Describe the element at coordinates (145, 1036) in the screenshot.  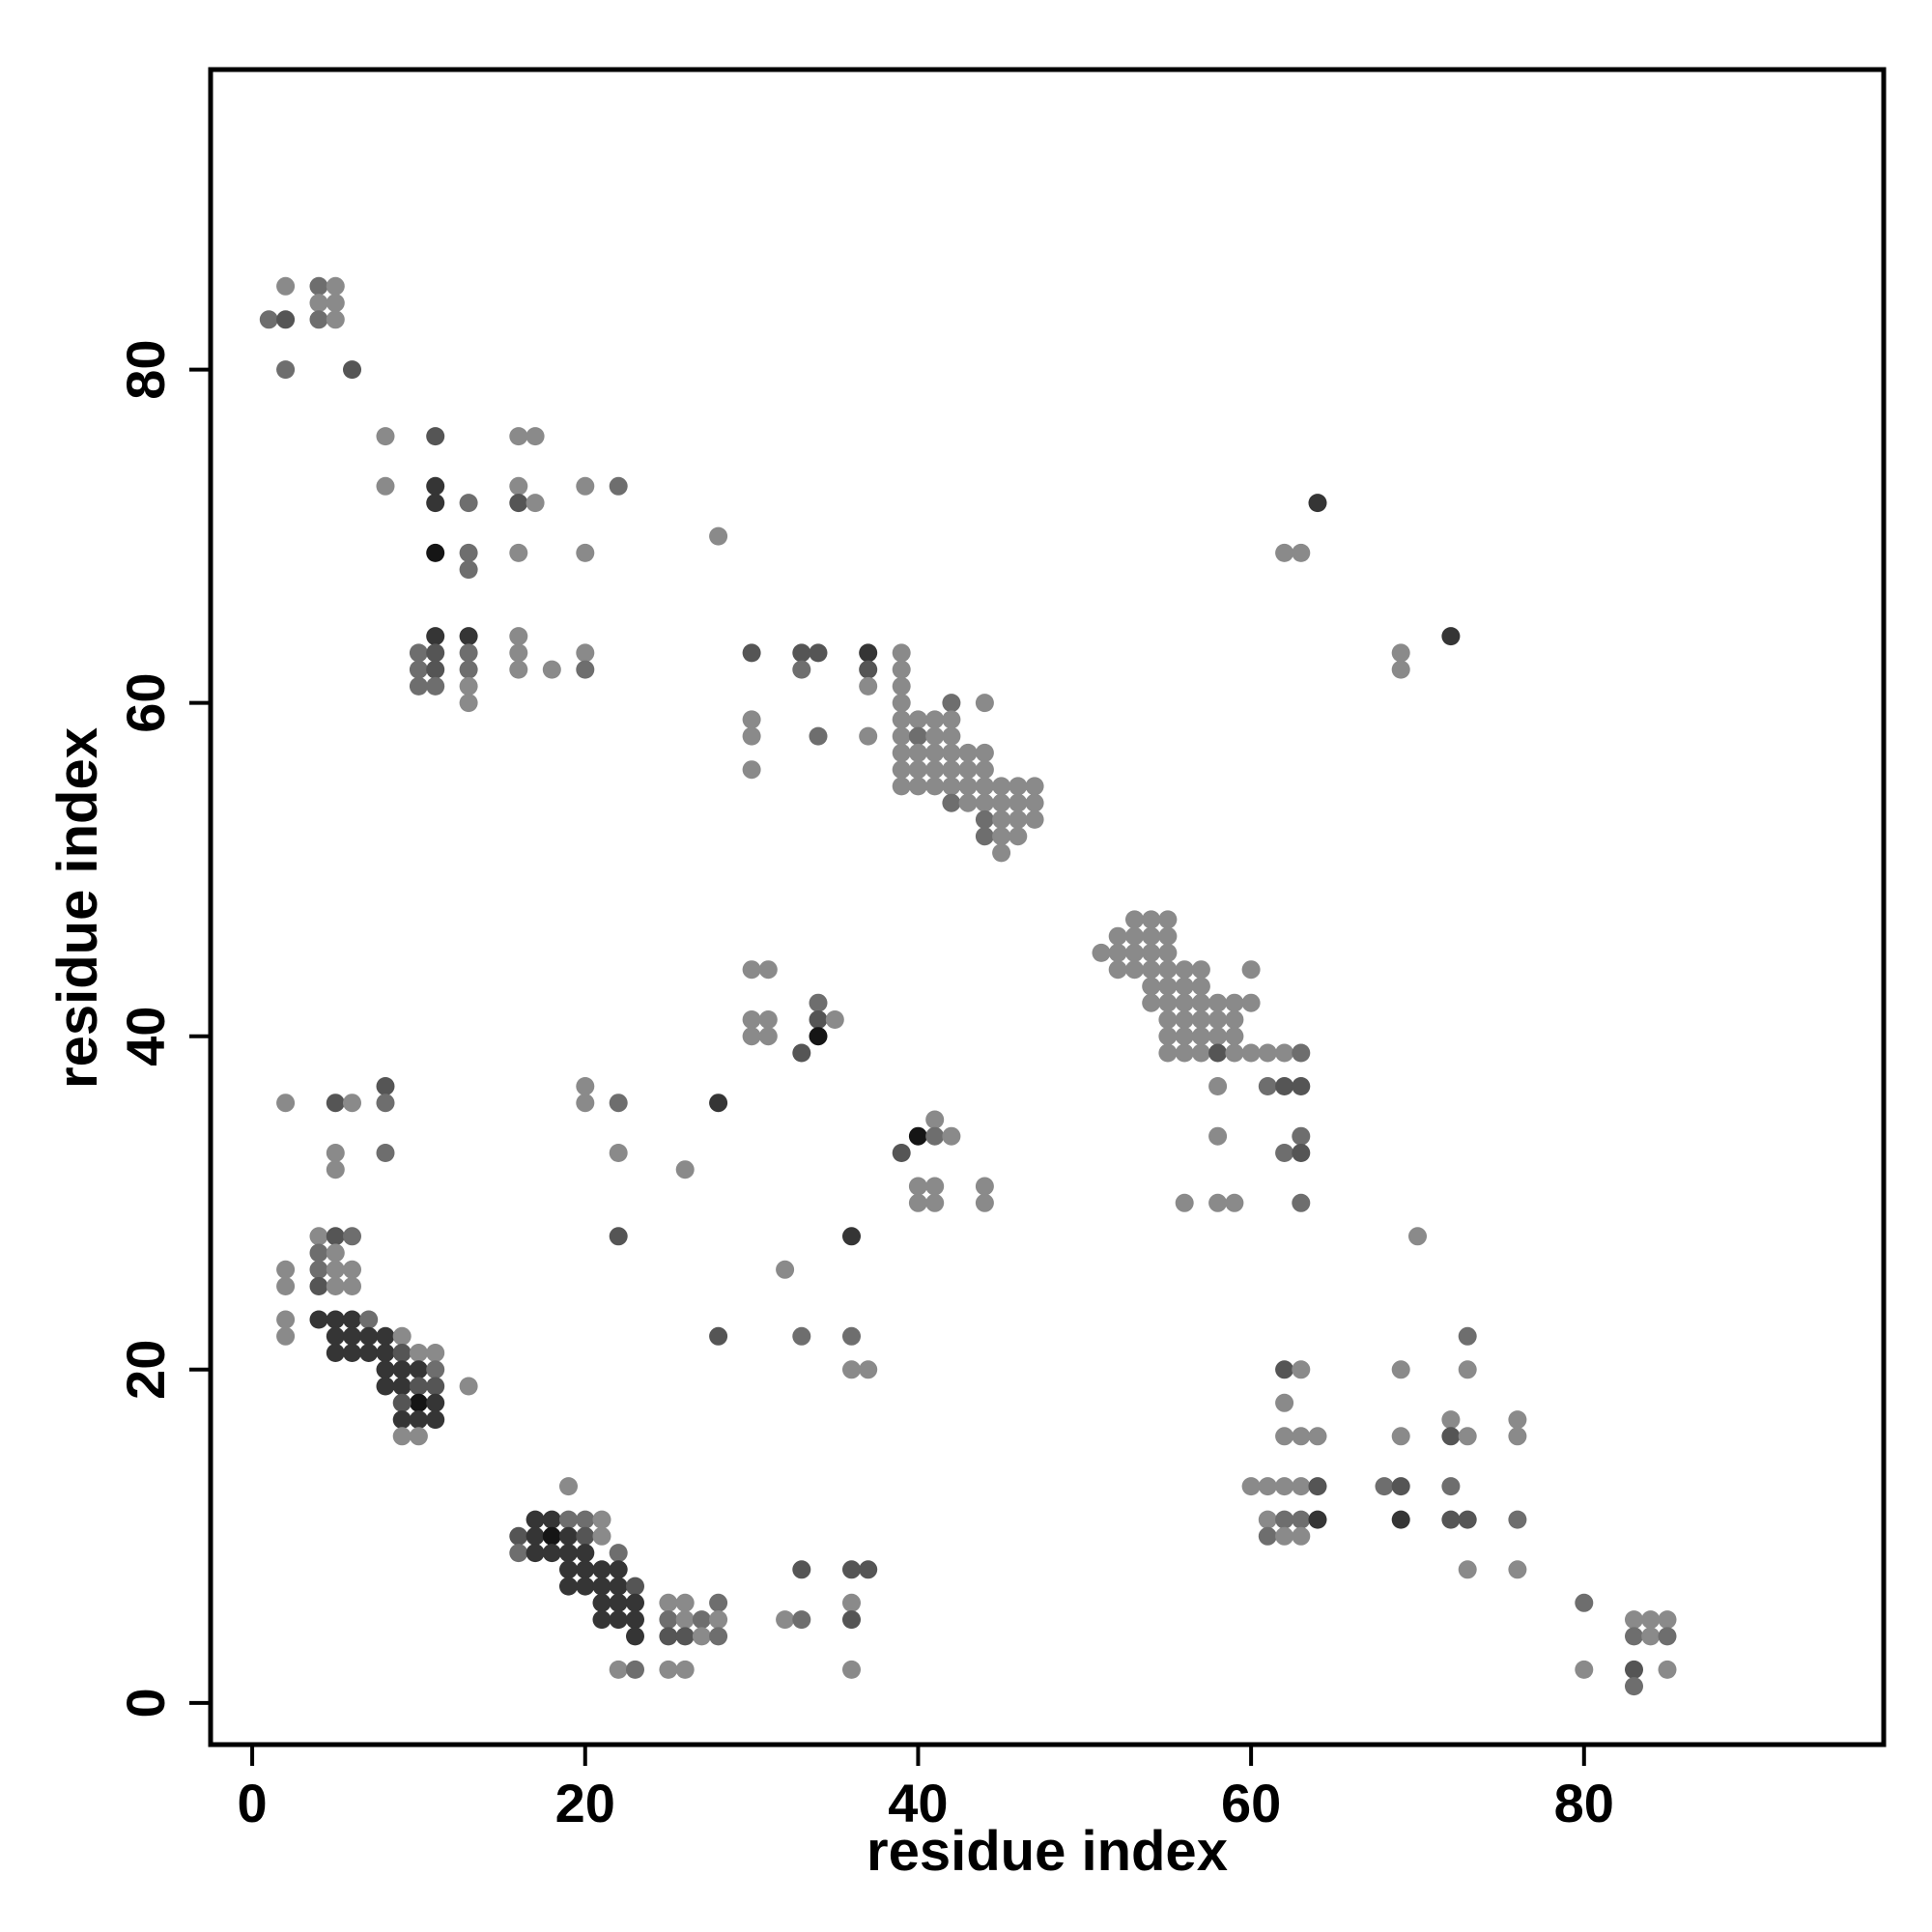
I see `y-tick-label: 40` at that location.